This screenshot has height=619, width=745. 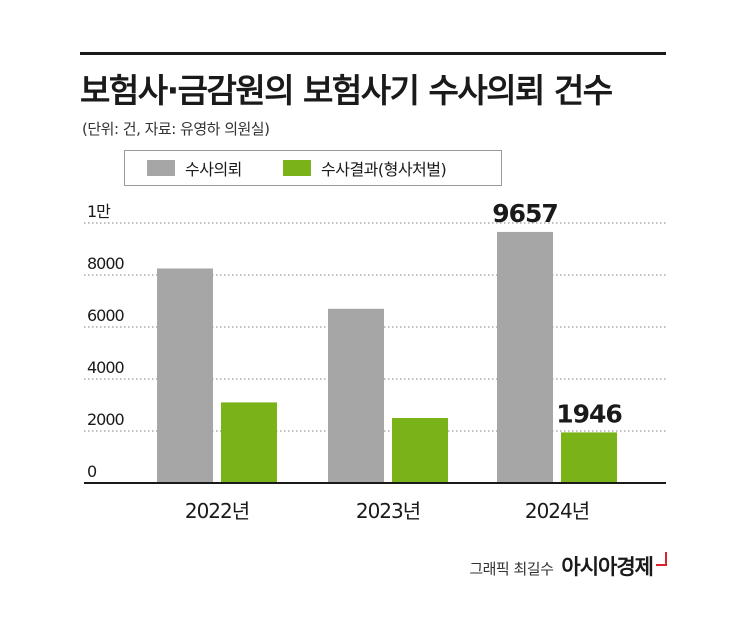 What do you see at coordinates (213, 169) in the screenshot?
I see `legend-label-series-1: 수사의뢰` at bounding box center [213, 169].